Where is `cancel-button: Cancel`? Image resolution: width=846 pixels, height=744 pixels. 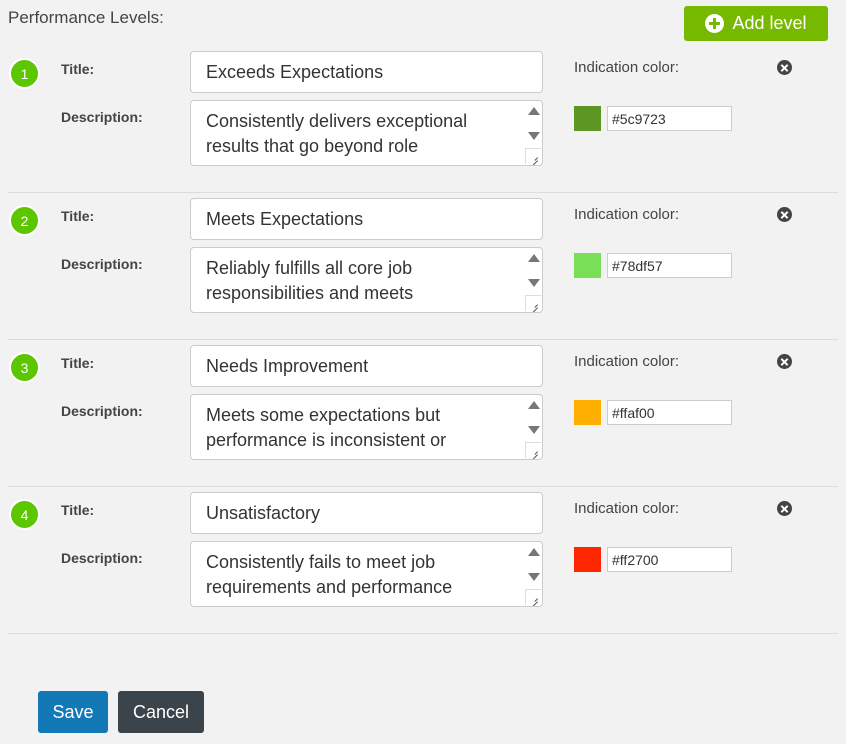 cancel-button: Cancel is located at coordinates (161, 712).